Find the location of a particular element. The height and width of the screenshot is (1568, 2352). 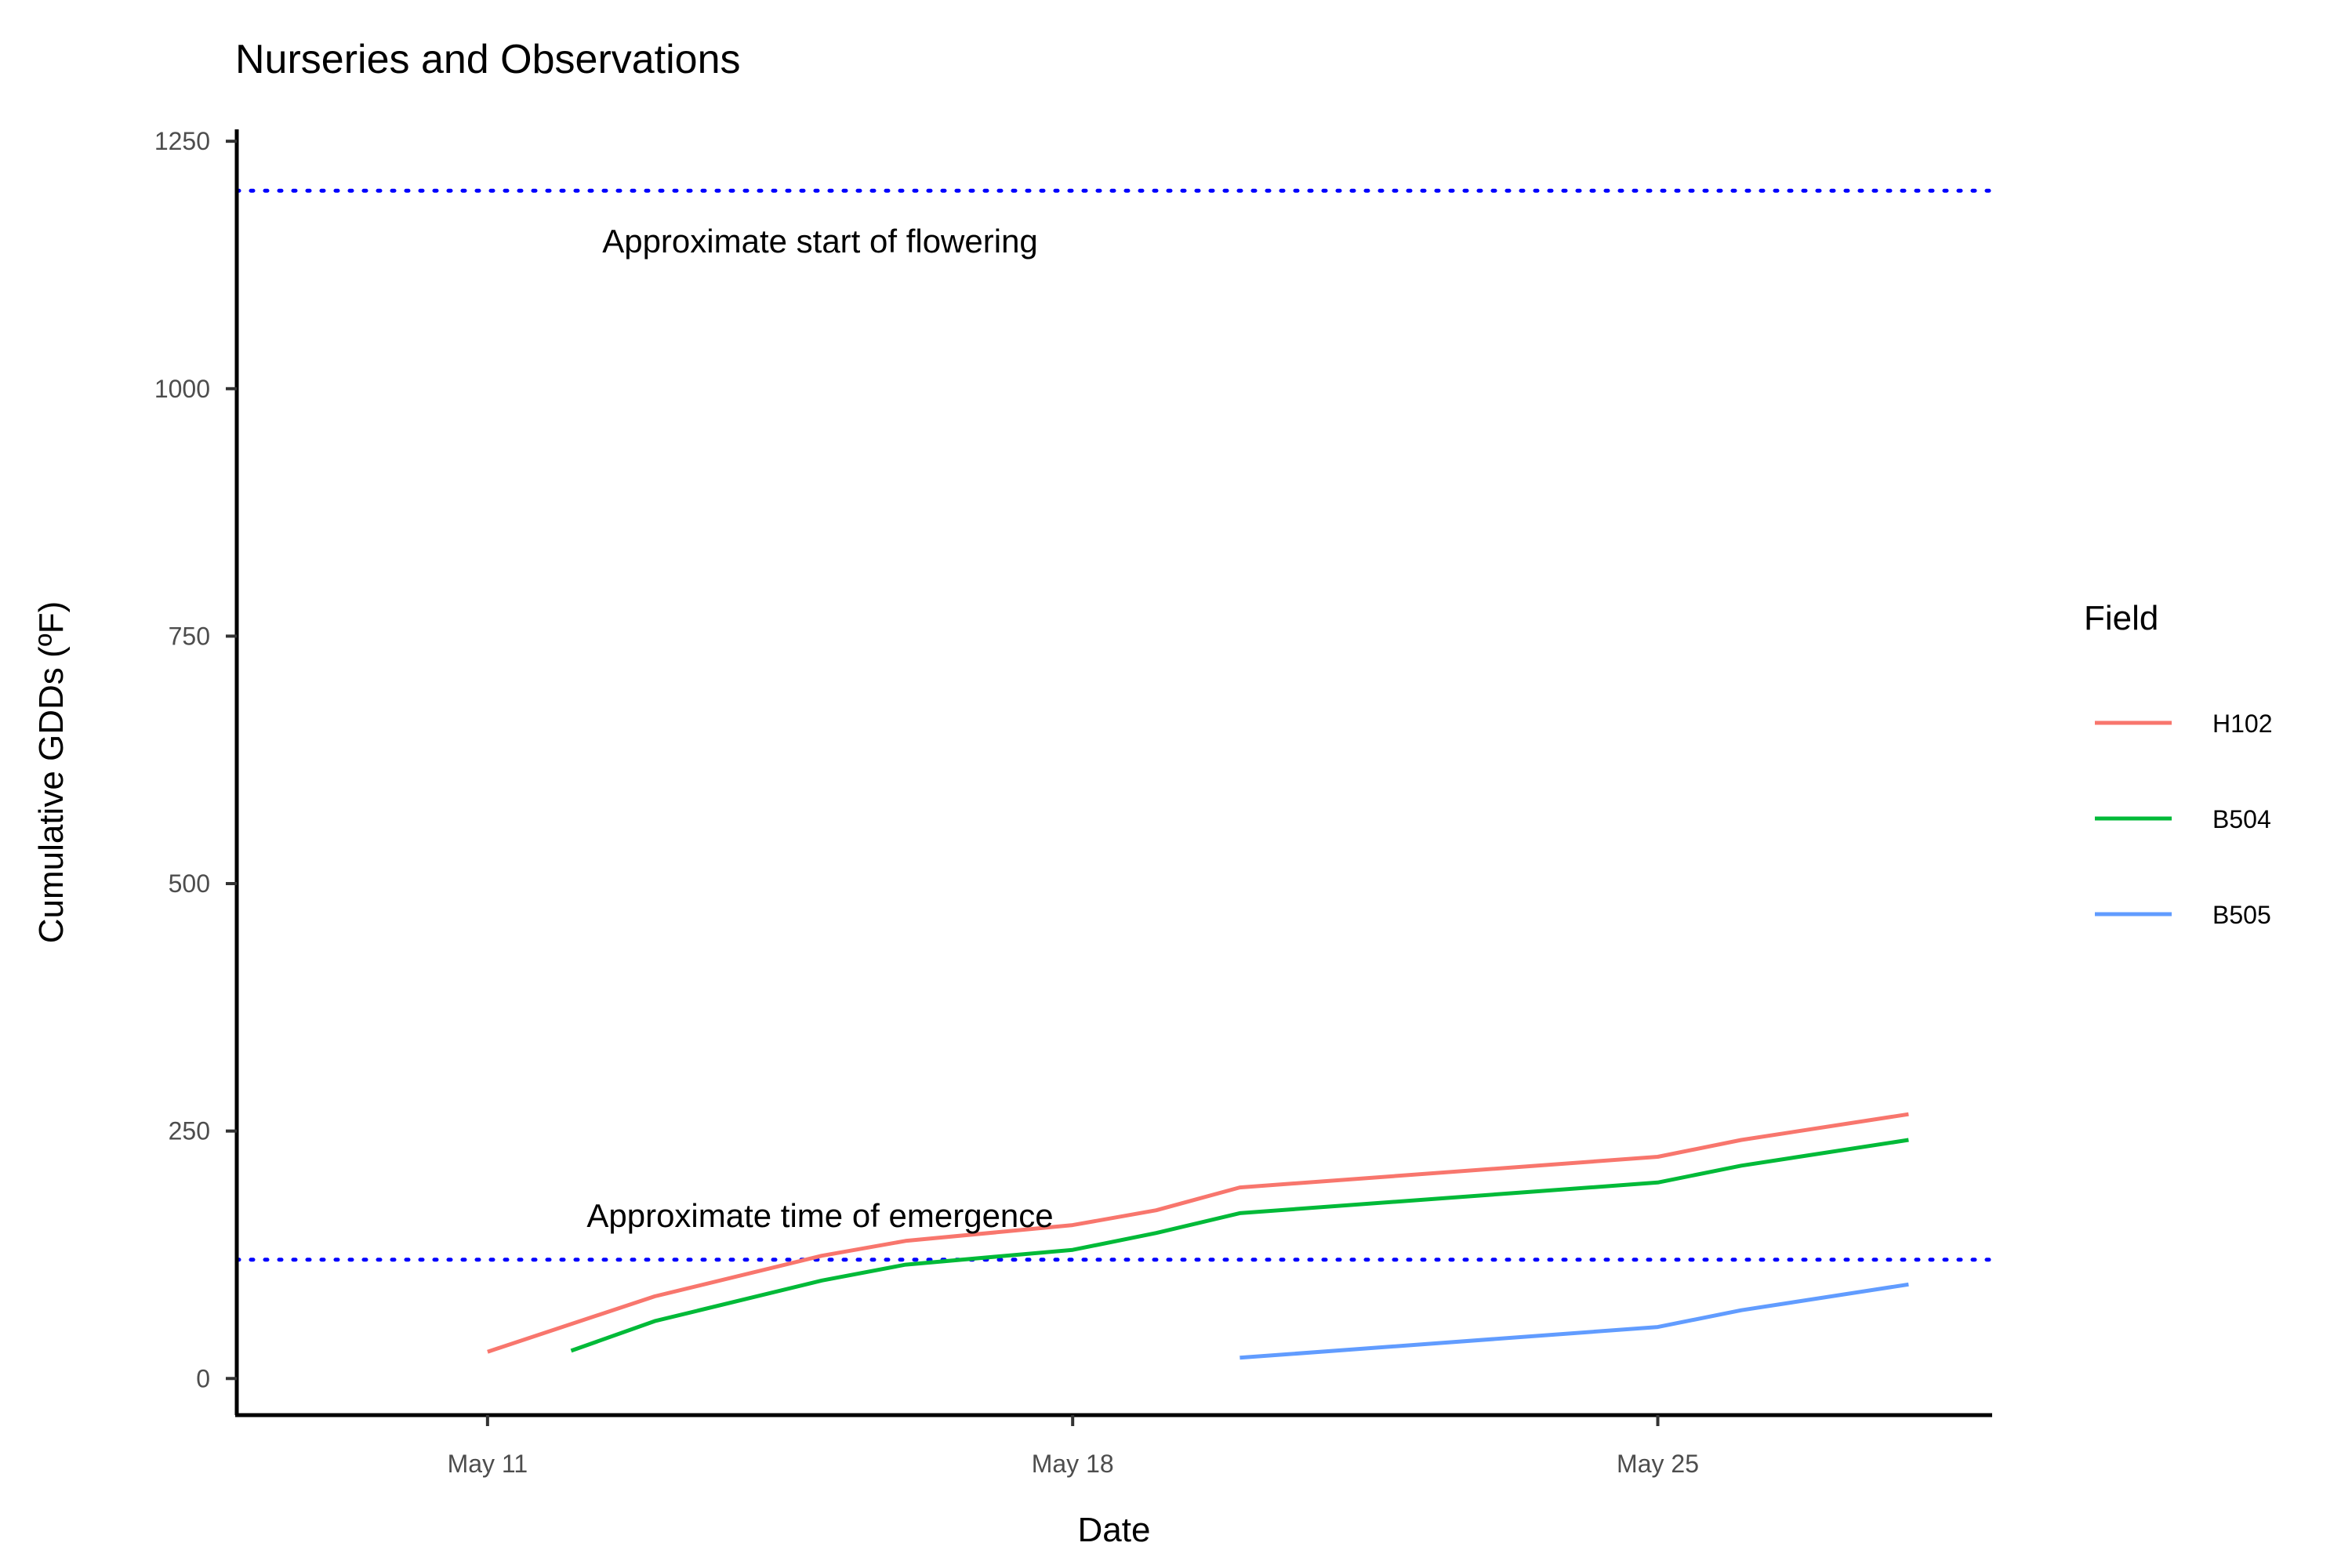

series-line-b504 is located at coordinates (1239, 1245).